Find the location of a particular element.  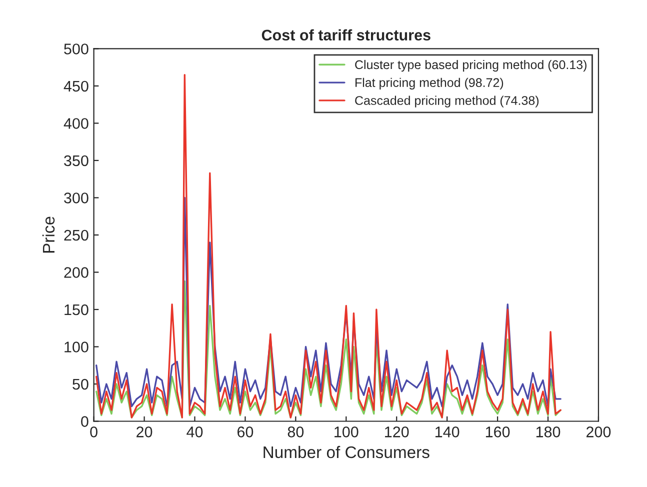

x-tick-label: 120 is located at coordinates (397, 432).